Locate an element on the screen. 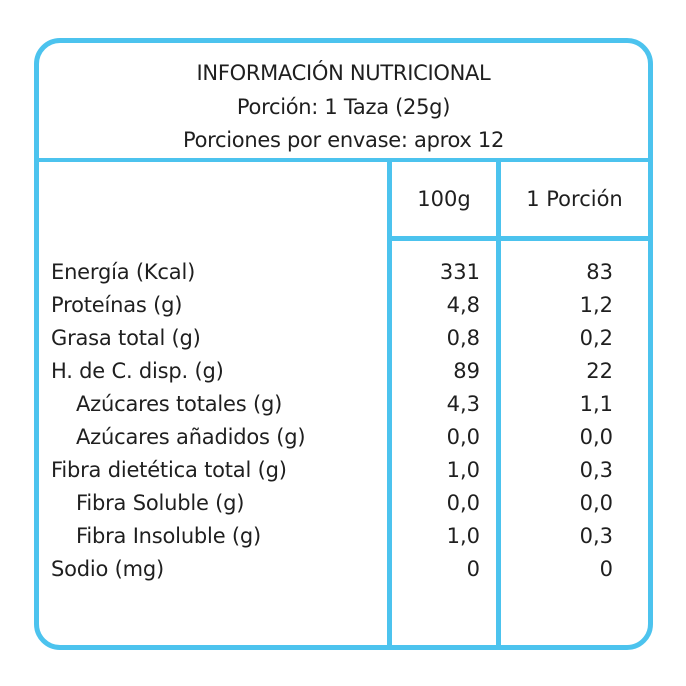  nutrient-name: H. de C. disp. (g) is located at coordinates (137, 371).